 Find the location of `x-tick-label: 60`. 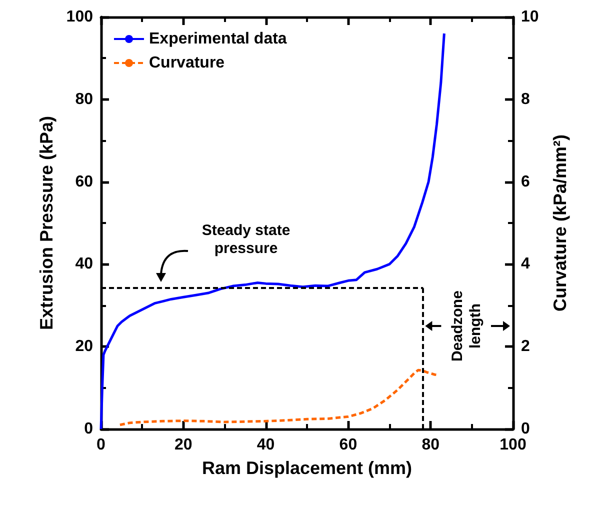

x-tick-label: 60 is located at coordinates (348, 445).